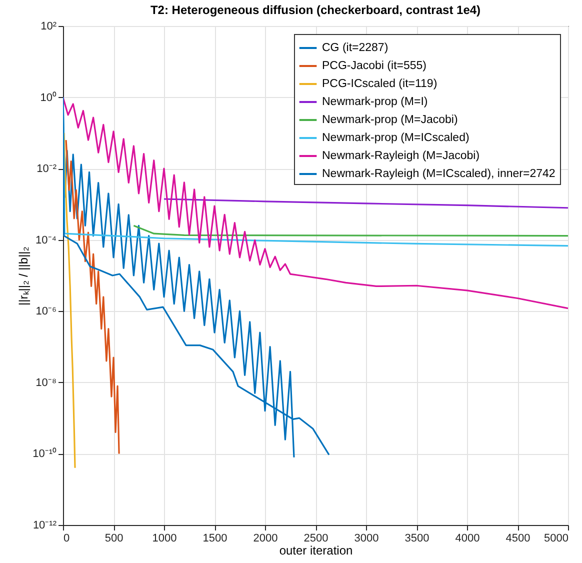  Describe the element at coordinates (215, 538) in the screenshot. I see `x-tick-label: 1500` at that location.